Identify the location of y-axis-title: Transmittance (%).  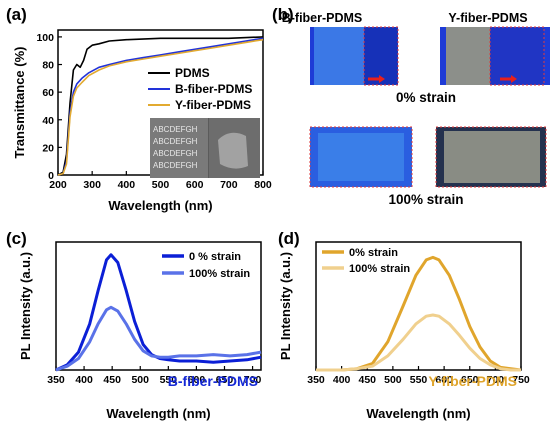
(19, 103).